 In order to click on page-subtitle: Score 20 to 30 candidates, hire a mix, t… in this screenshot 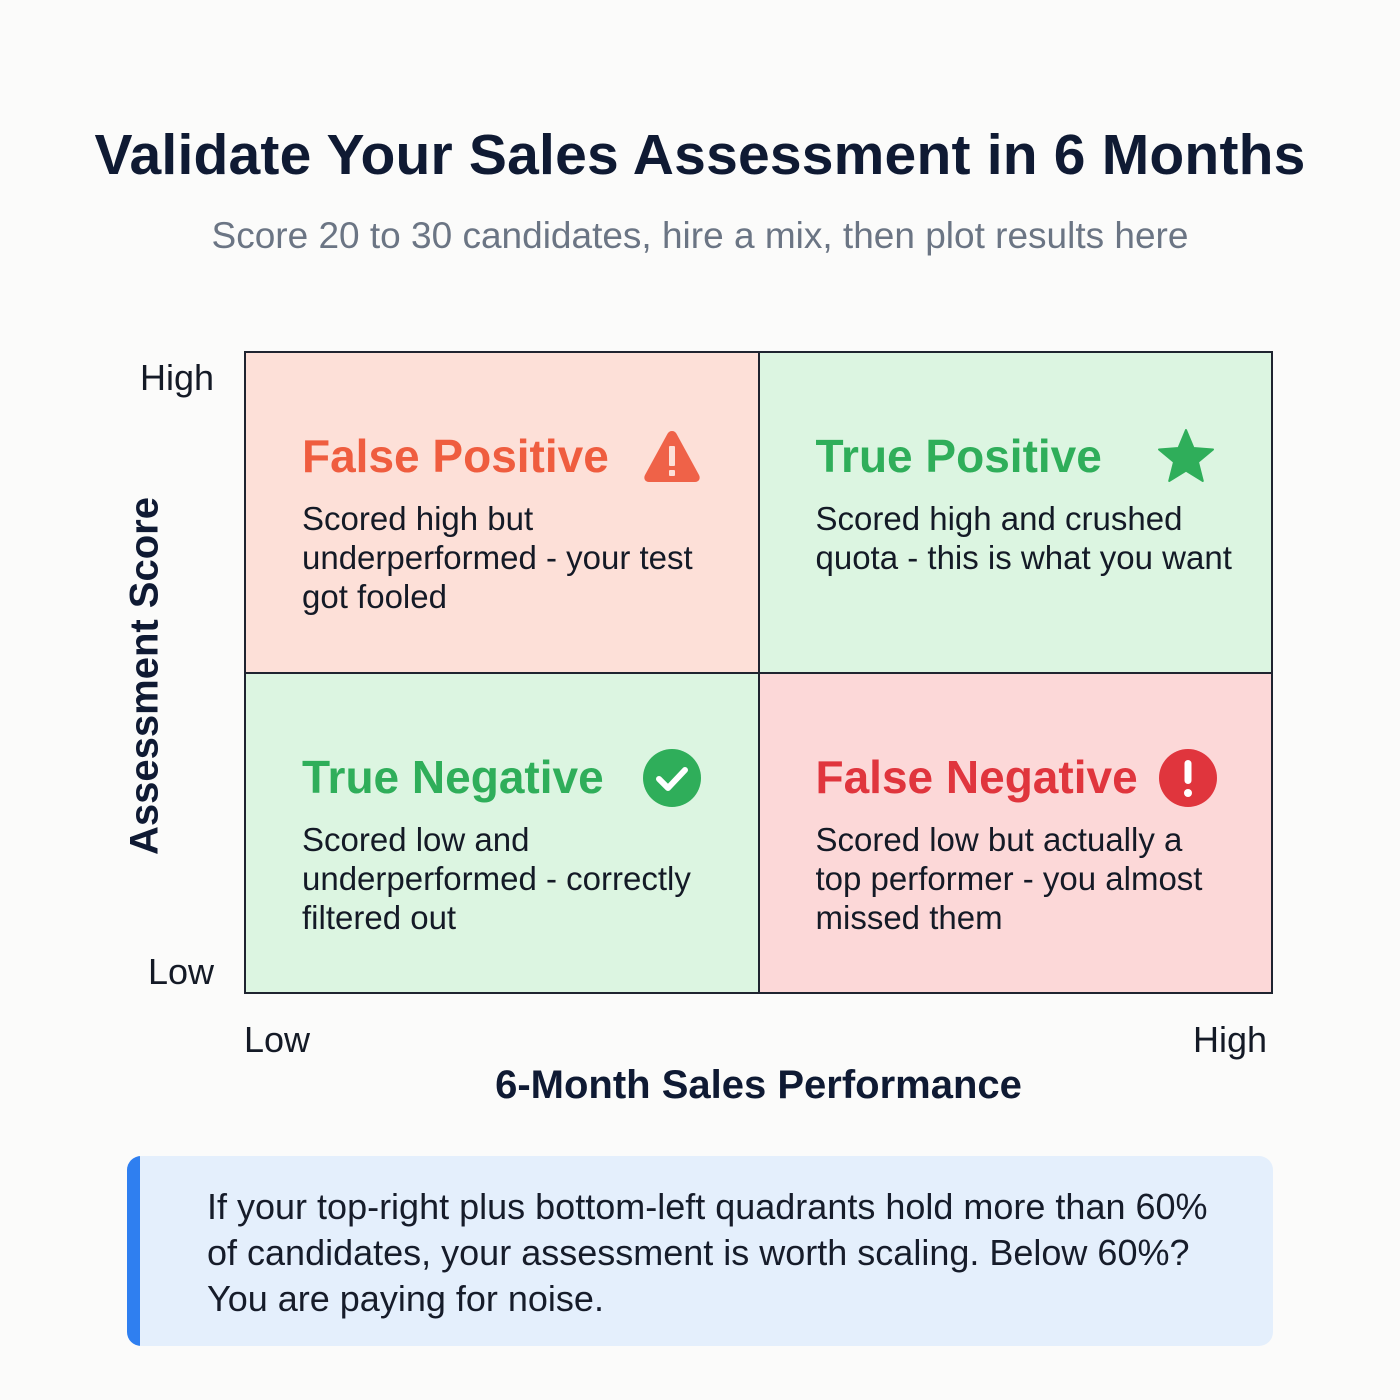, I will do `click(700, 235)`.